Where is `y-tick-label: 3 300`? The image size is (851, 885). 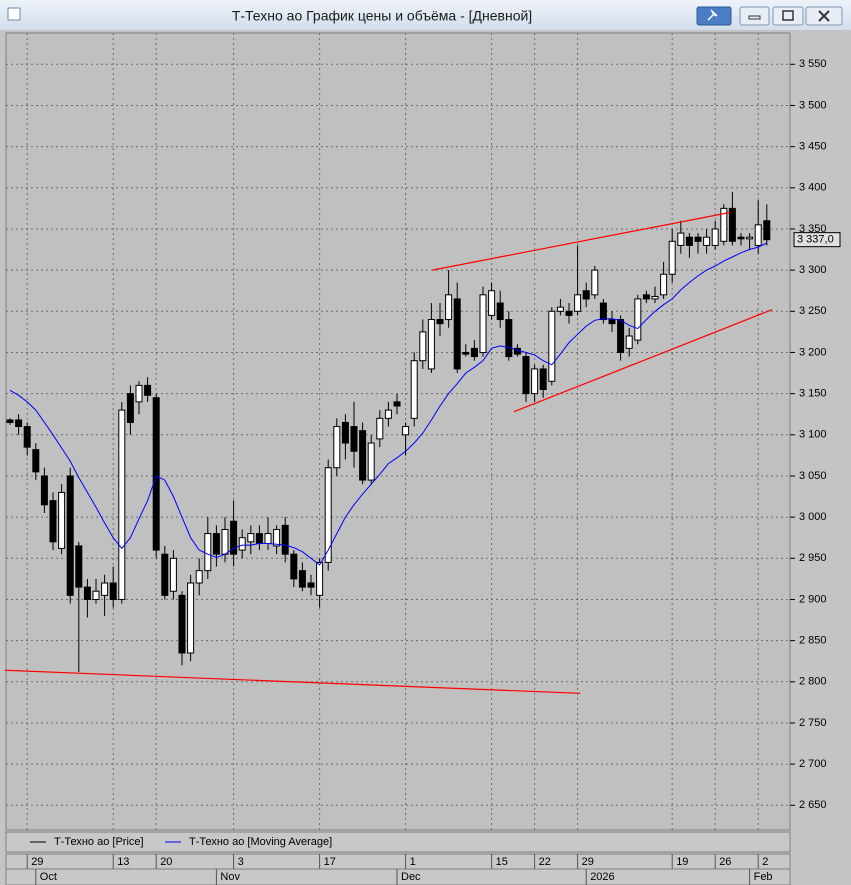
y-tick-label: 3 300 is located at coordinates (813, 270).